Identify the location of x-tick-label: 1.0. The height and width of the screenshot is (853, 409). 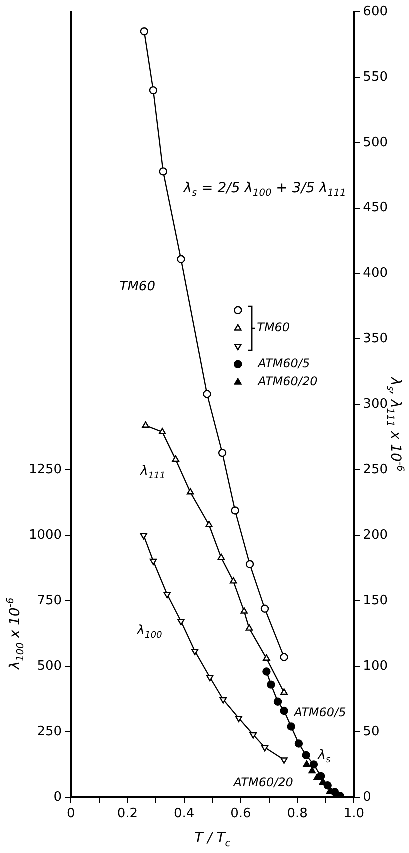
(354, 814).